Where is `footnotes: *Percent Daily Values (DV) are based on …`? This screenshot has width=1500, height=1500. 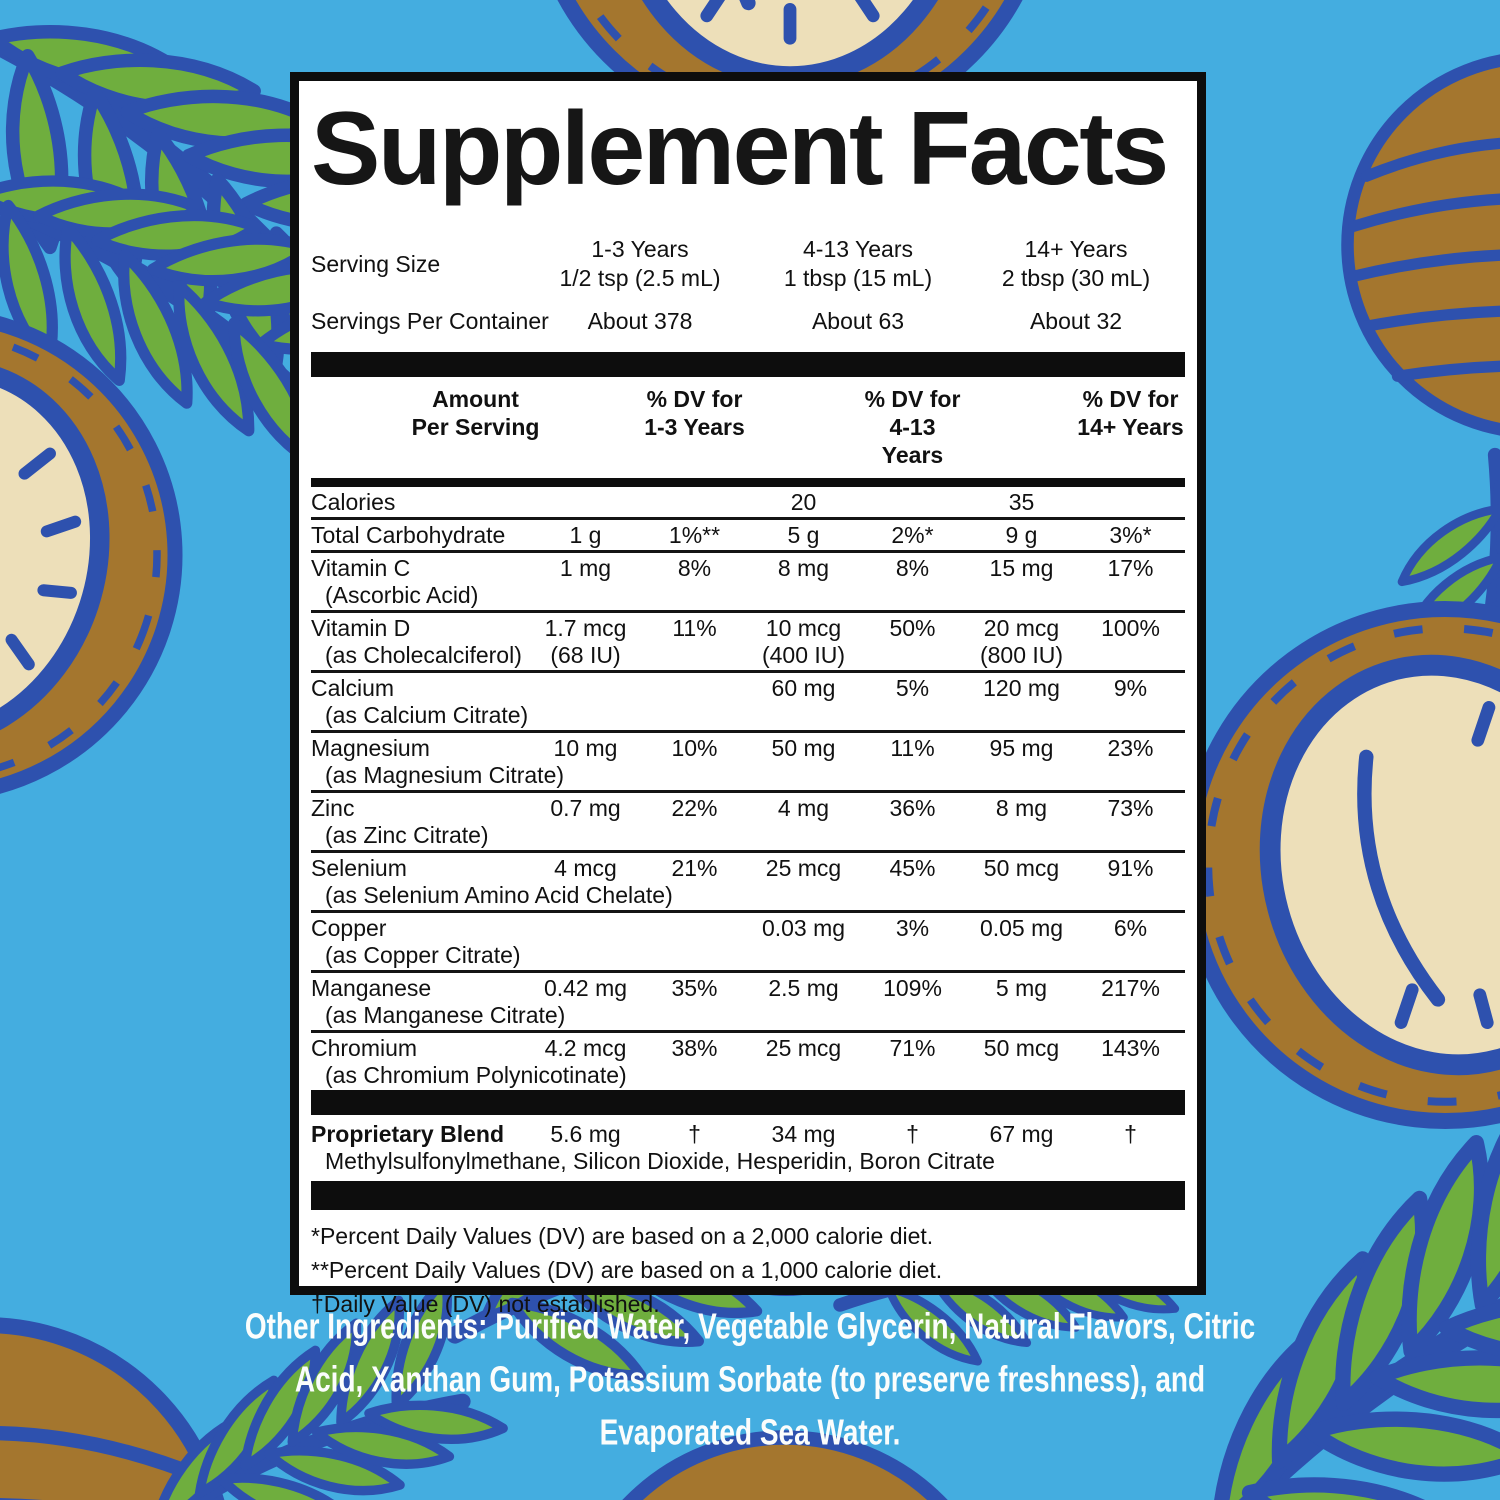 footnotes: *Percent Daily Values (DV) are based on … is located at coordinates (748, 1265).